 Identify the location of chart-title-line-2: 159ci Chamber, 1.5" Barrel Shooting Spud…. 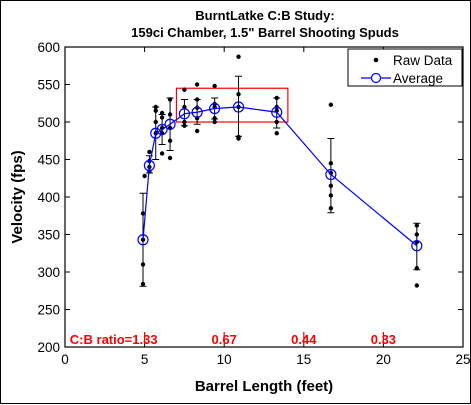
(265, 32).